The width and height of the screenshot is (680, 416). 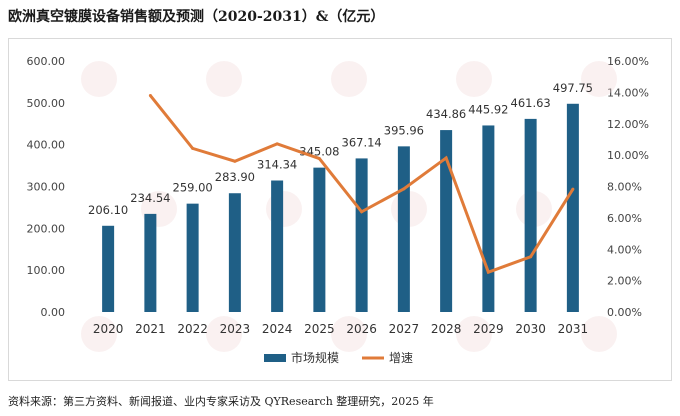 I want to click on y-left-tick-label: 600.00, so click(x=46, y=61).